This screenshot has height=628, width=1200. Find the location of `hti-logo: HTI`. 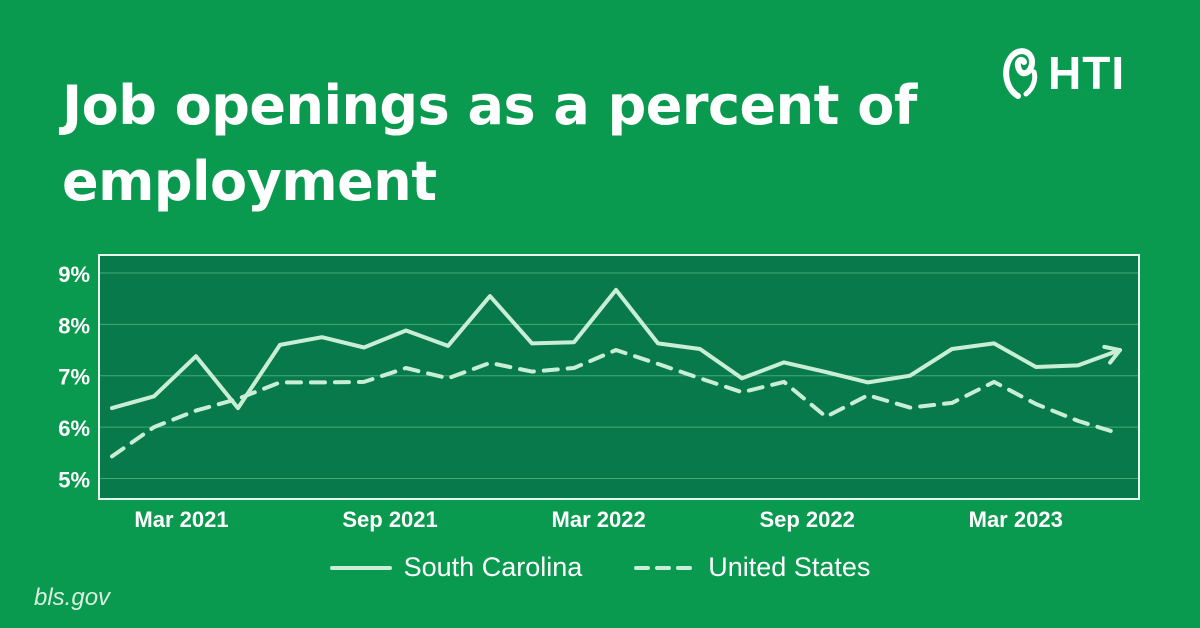

hti-logo: HTI is located at coordinates (1061, 73).